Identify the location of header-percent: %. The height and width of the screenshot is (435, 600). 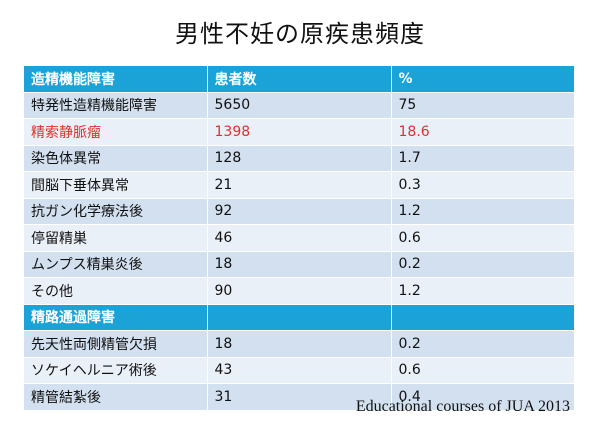
(482, 79).